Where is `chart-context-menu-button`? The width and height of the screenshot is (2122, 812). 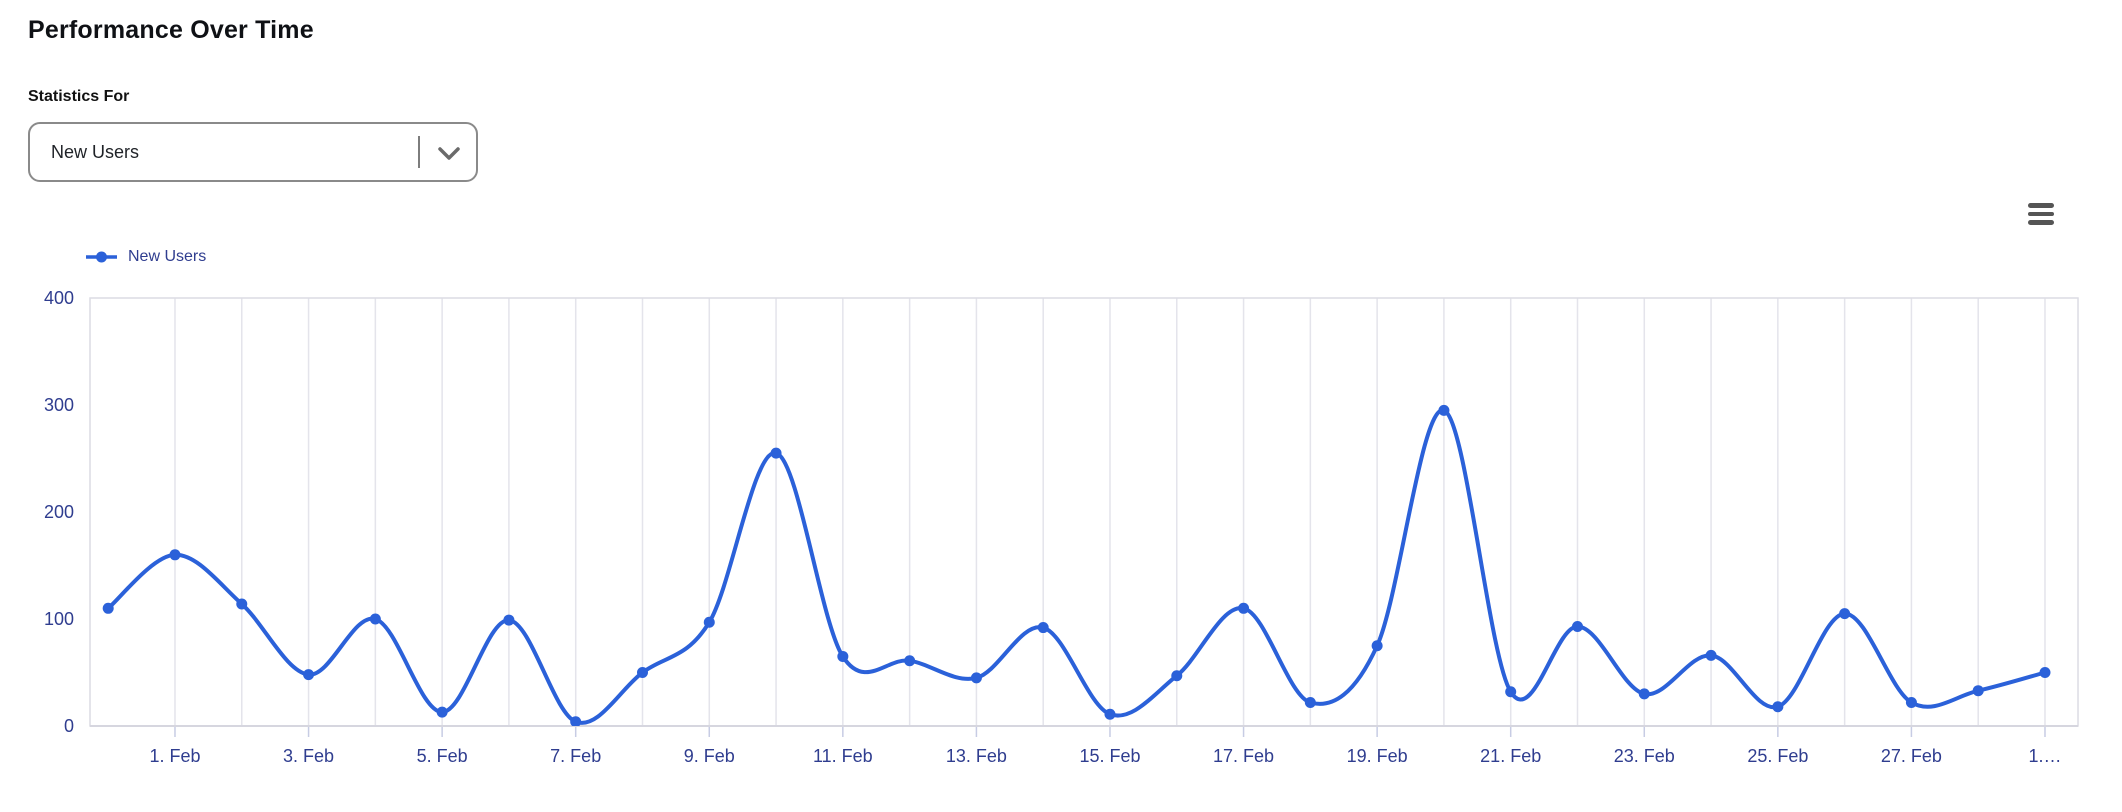 chart-context-menu-button is located at coordinates (2041, 214).